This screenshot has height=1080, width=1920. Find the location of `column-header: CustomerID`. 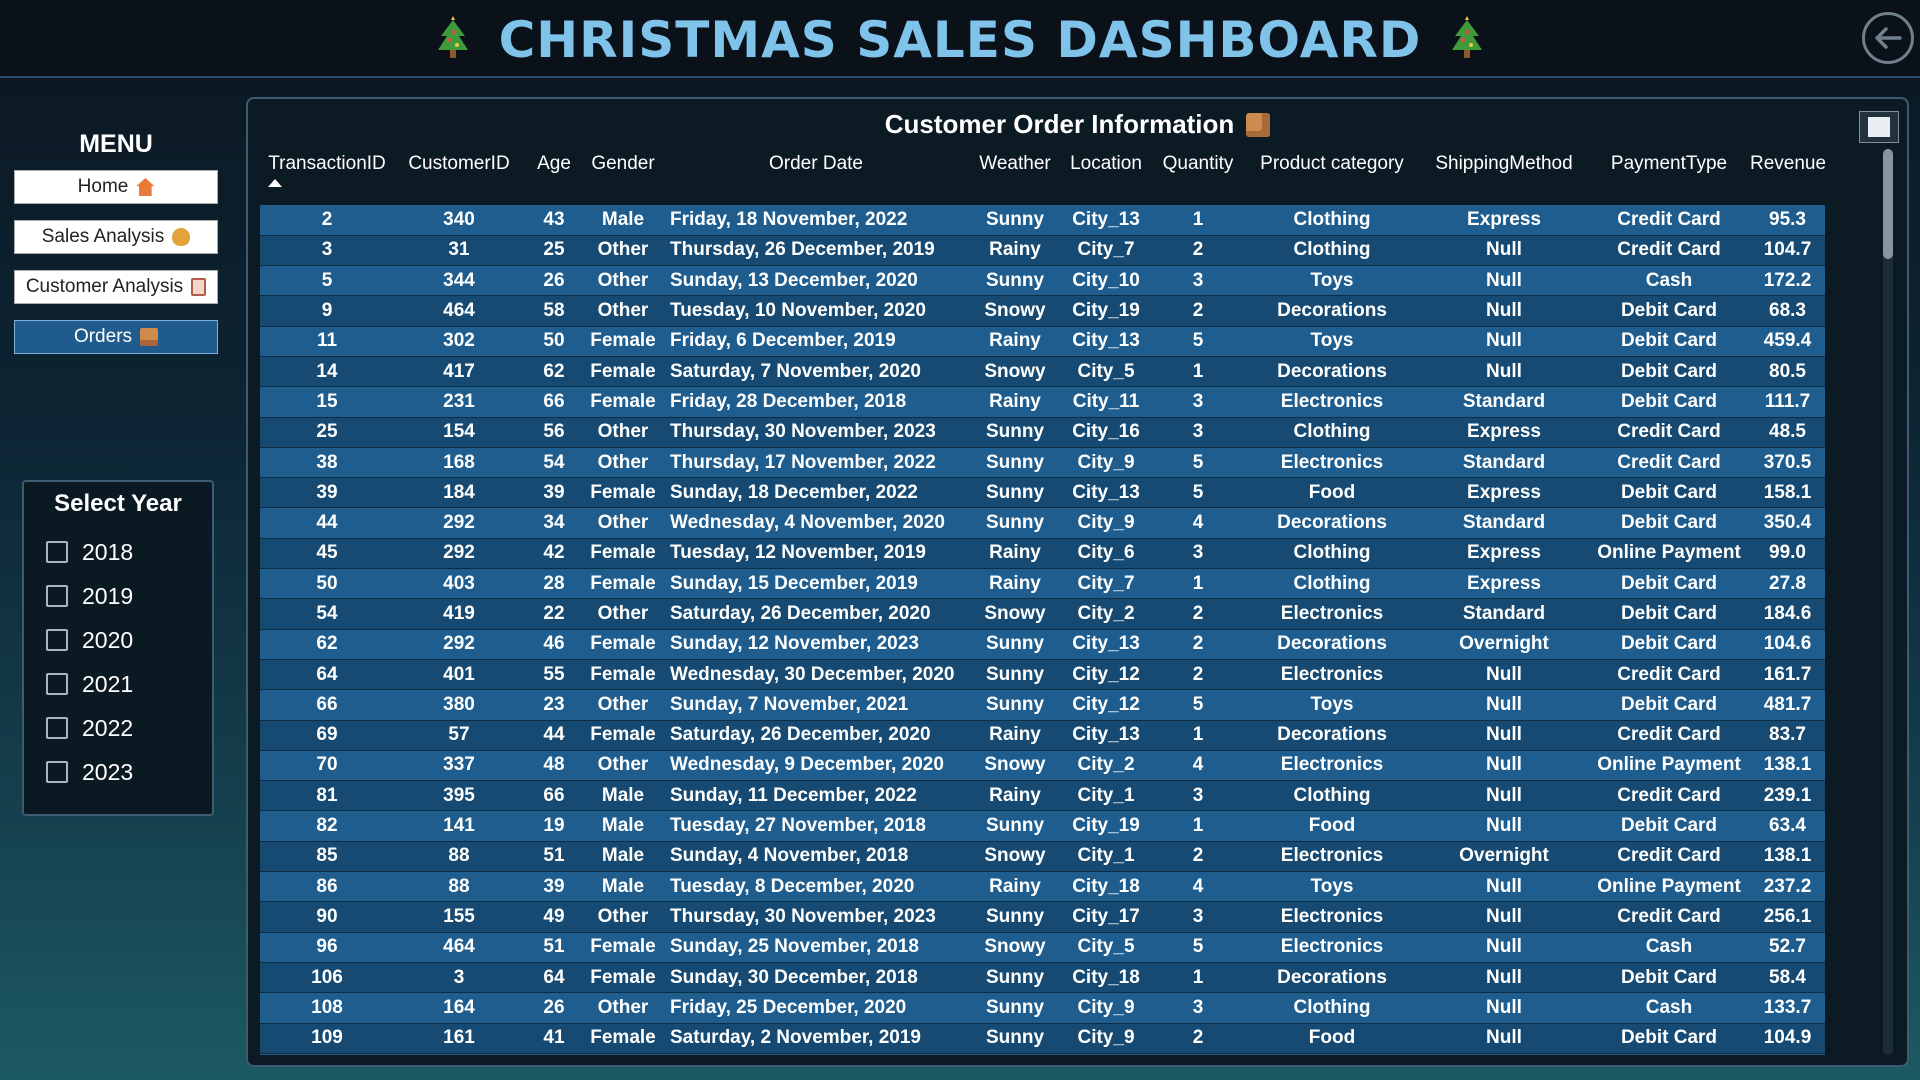

column-header: CustomerID is located at coordinates (459, 177).